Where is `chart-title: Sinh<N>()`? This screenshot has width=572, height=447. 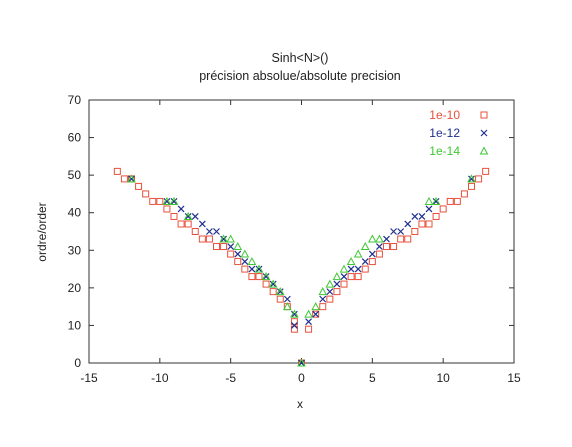
chart-title: Sinh<N>() is located at coordinates (300, 58).